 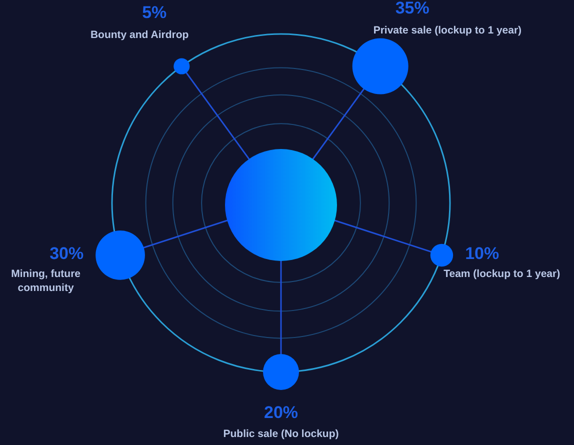 I want to click on category-label: Bounty and Airdrop, so click(x=139, y=35).